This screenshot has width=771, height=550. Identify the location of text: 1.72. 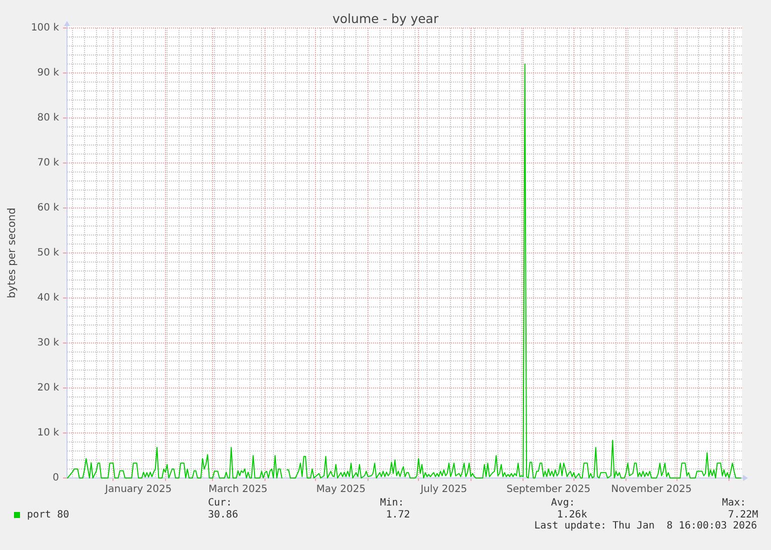
(398, 515).